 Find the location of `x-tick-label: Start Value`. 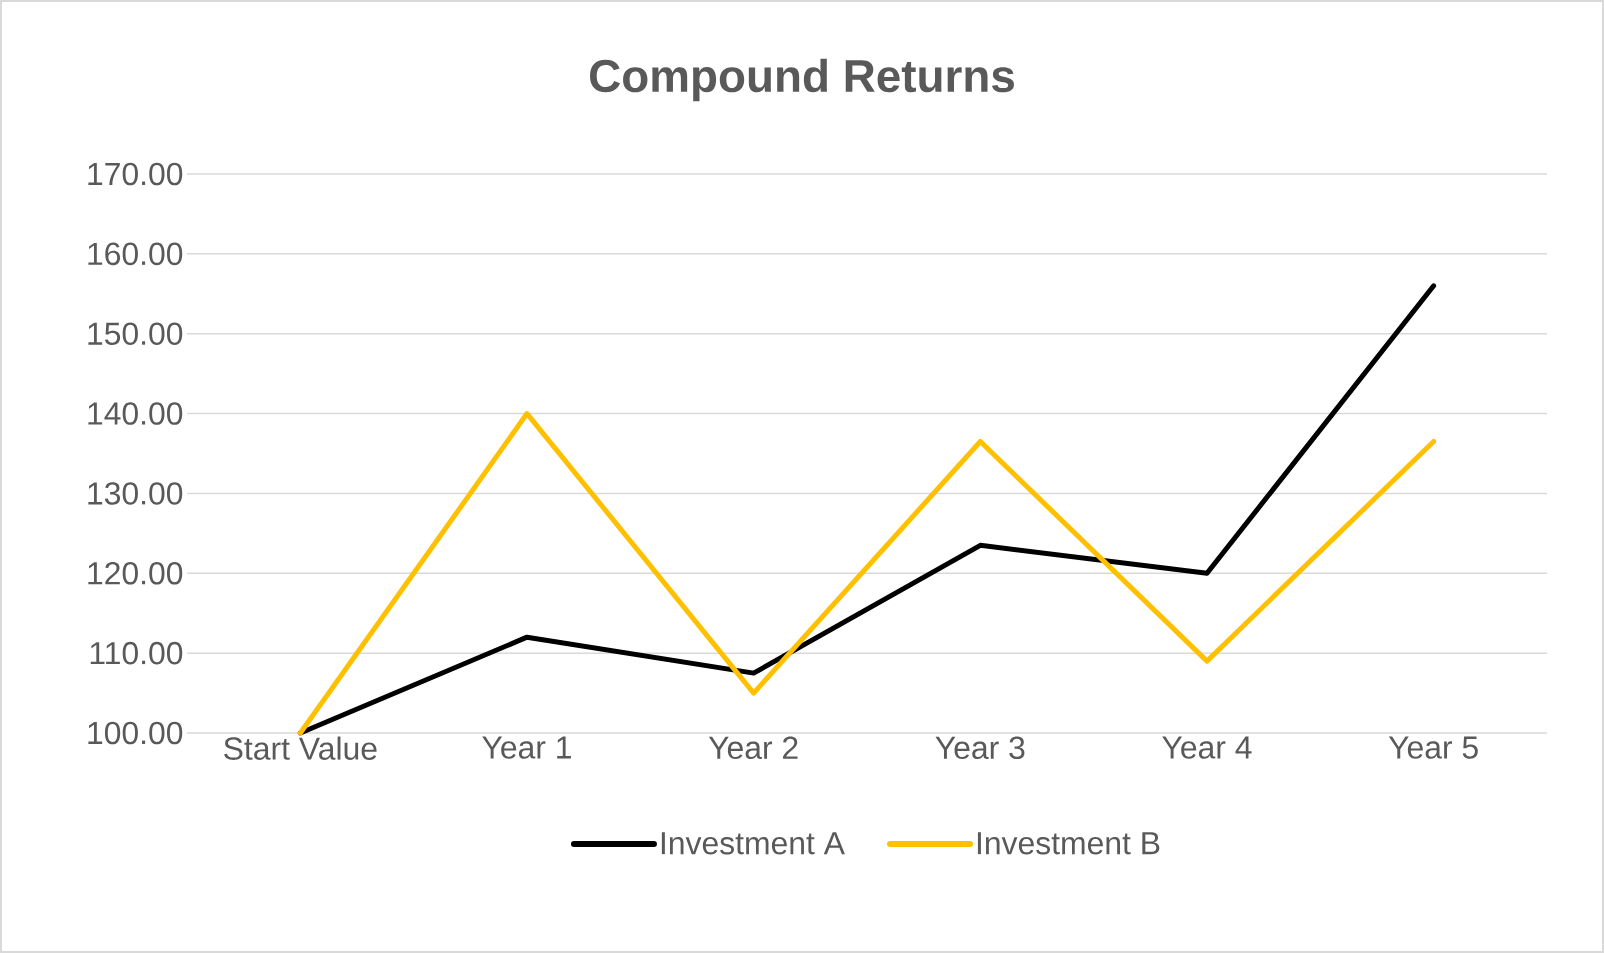

x-tick-label: Start Value is located at coordinates (300, 748).